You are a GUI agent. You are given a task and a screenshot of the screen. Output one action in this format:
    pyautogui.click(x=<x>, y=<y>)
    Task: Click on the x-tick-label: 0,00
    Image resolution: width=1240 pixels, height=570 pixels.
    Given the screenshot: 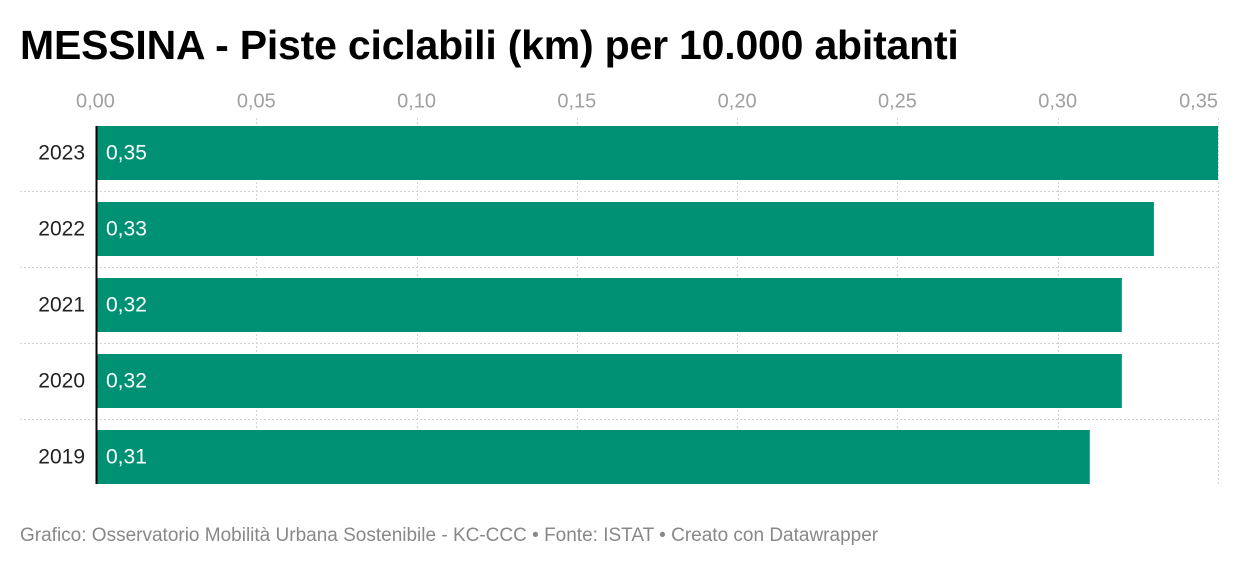 What is the action you would take?
    pyautogui.click(x=95, y=101)
    